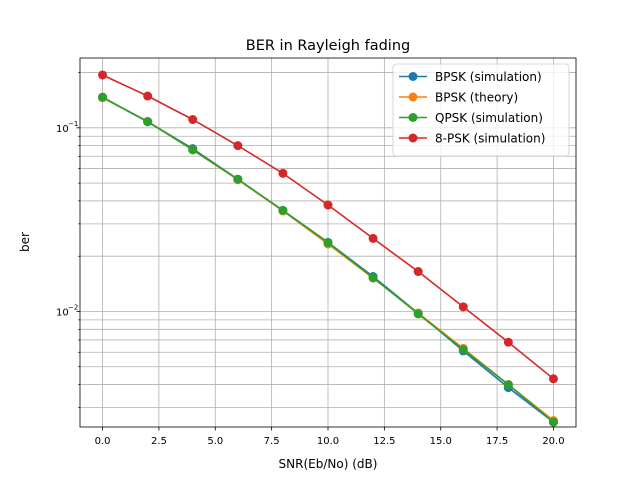  I want to click on legend-label: QPSK (simulation), so click(489, 118).